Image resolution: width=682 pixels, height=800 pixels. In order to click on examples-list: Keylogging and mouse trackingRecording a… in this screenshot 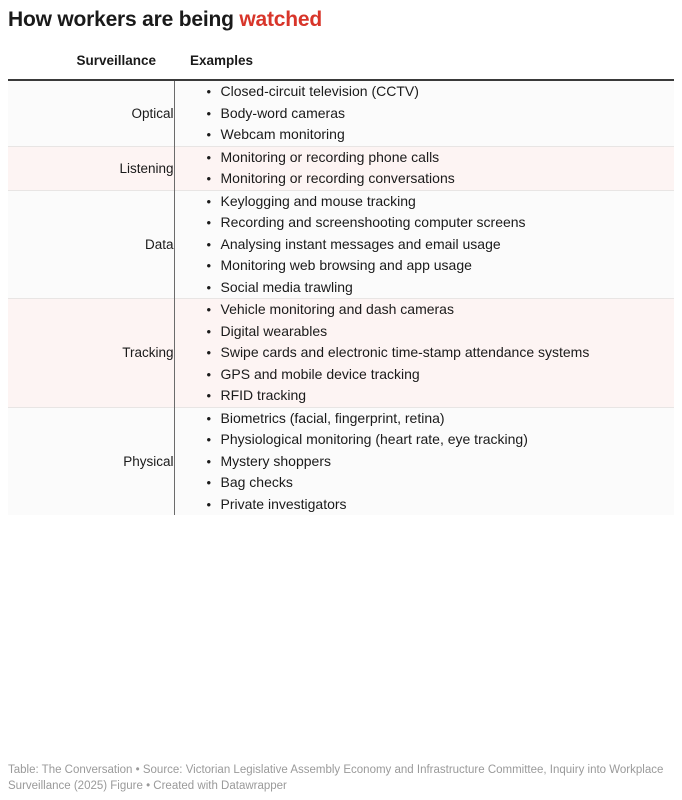, I will do `click(425, 245)`.